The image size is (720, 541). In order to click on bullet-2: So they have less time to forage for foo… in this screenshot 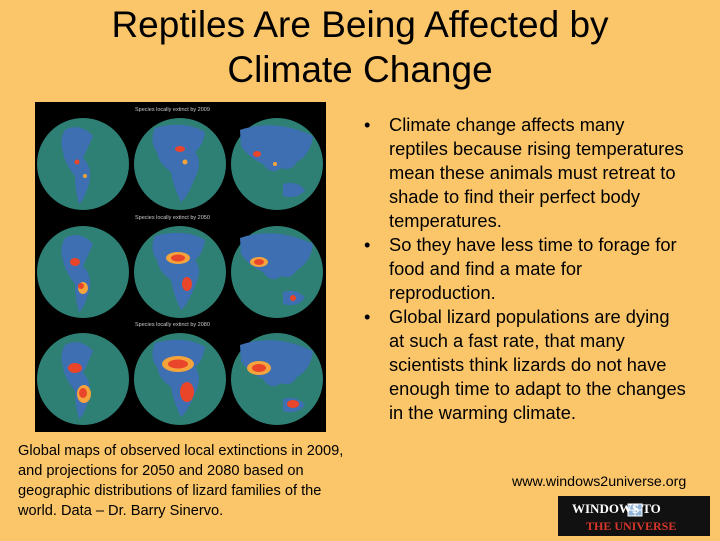, I will do `click(539, 269)`.